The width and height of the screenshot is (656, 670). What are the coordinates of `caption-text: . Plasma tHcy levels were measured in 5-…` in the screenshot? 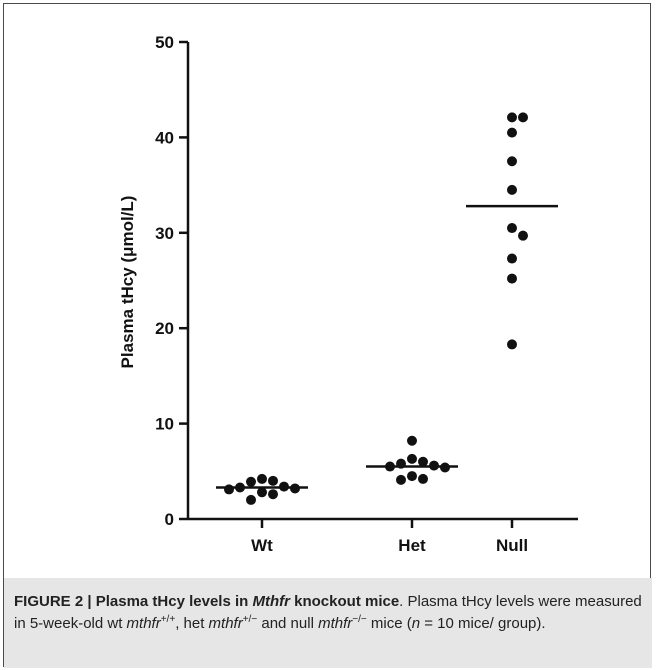 It's located at (328, 612).